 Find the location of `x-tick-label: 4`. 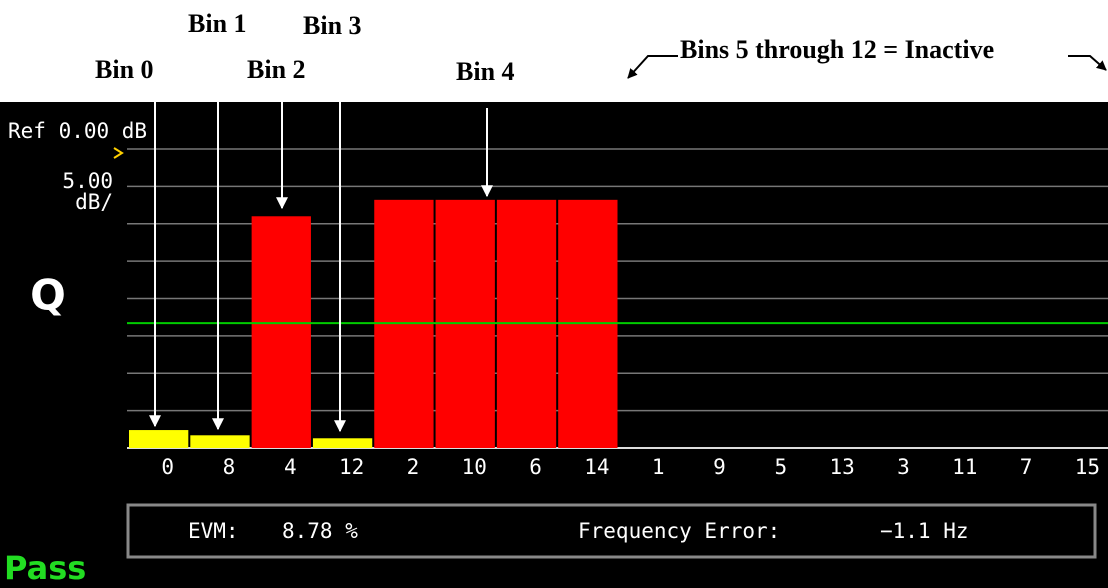

x-tick-label: 4 is located at coordinates (290, 467).